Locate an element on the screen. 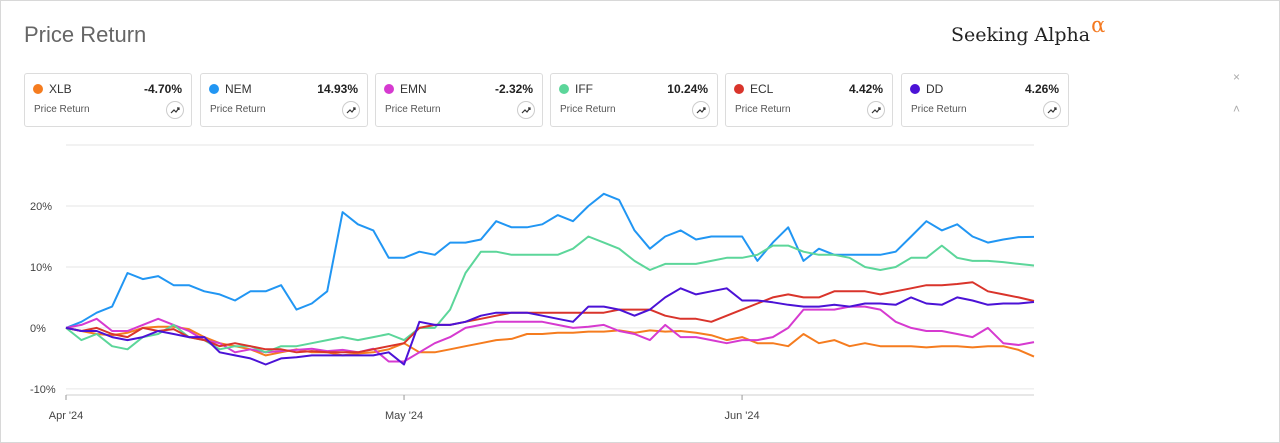  ticker-label: IFF is located at coordinates (584, 89).